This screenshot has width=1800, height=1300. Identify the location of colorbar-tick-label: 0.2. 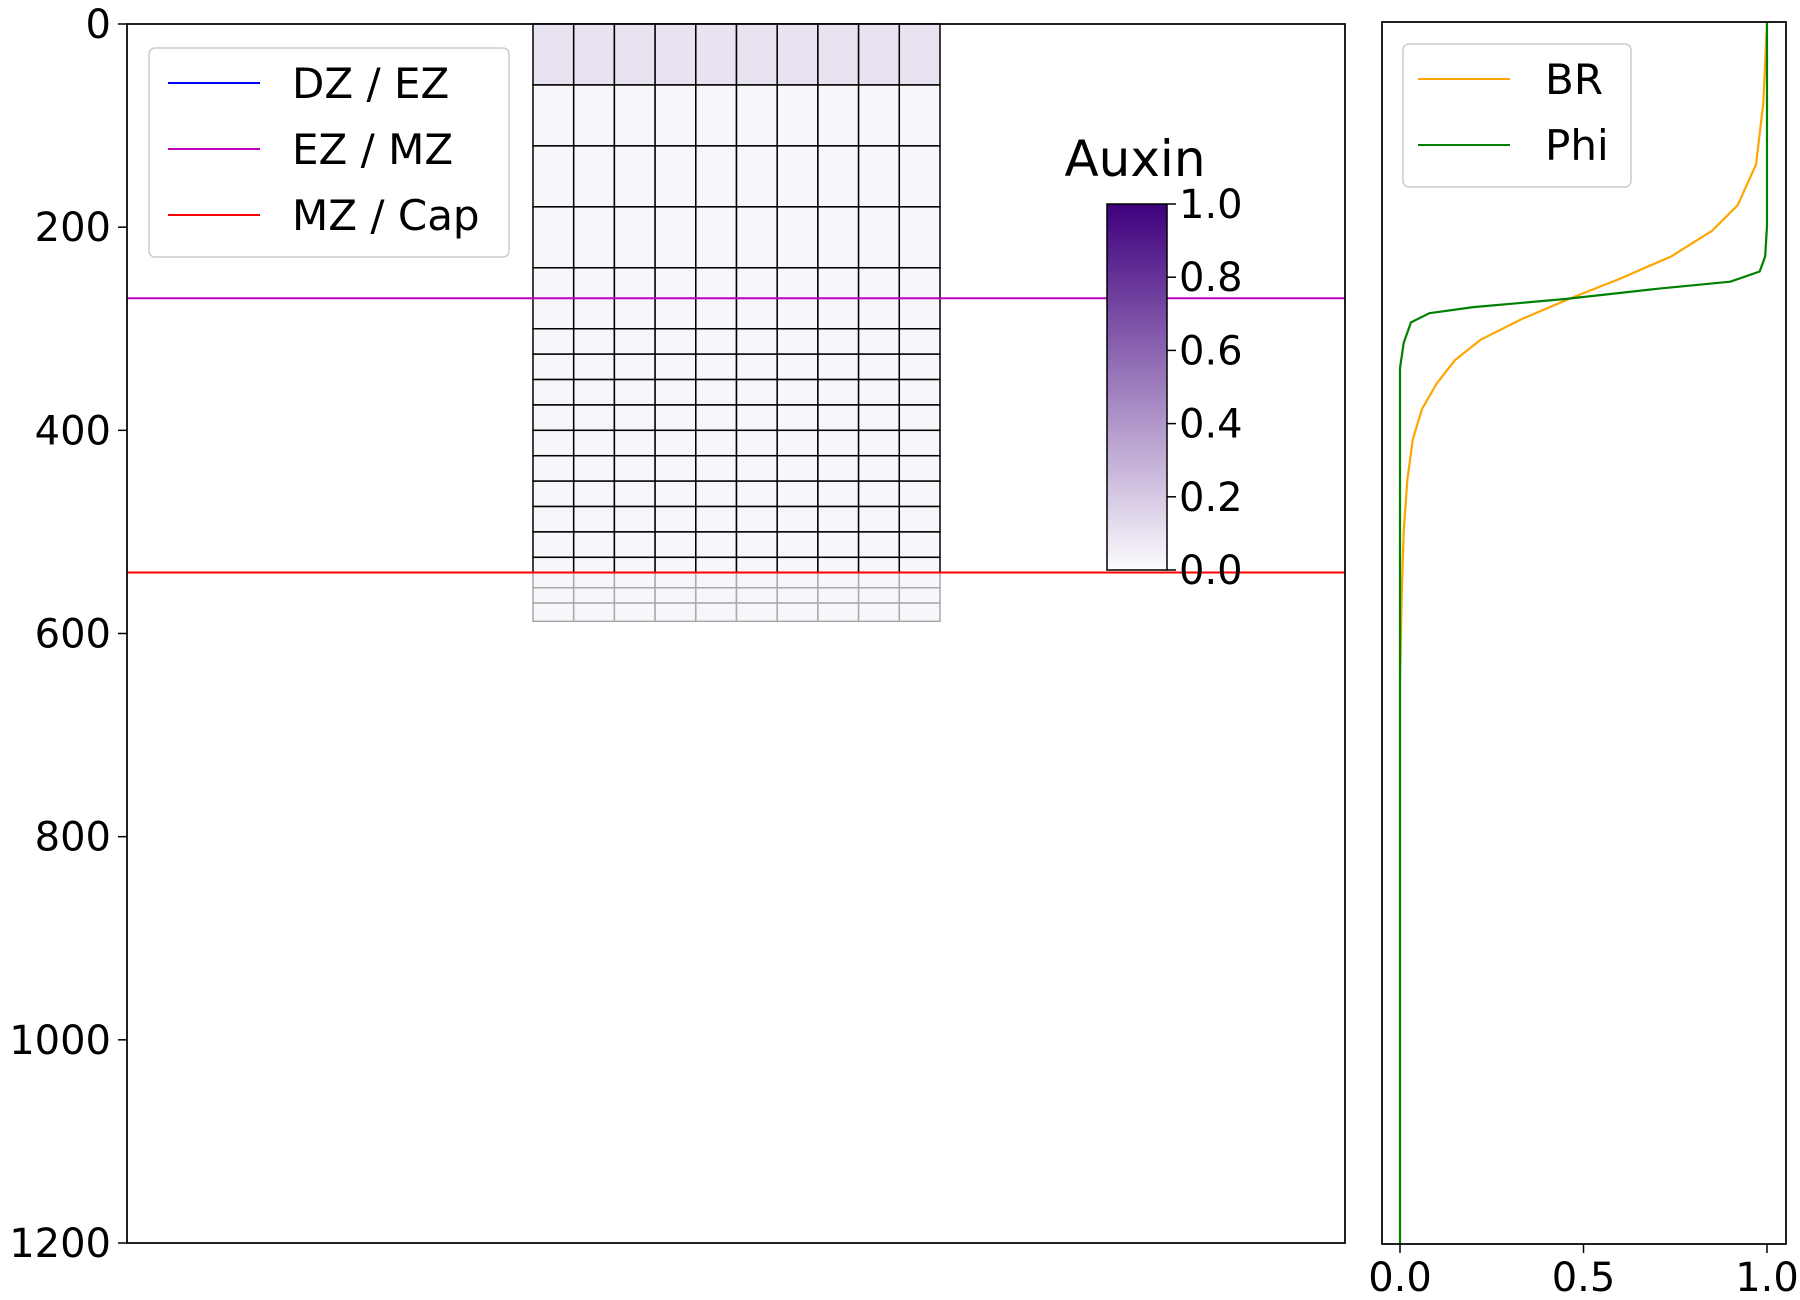
(1211, 498).